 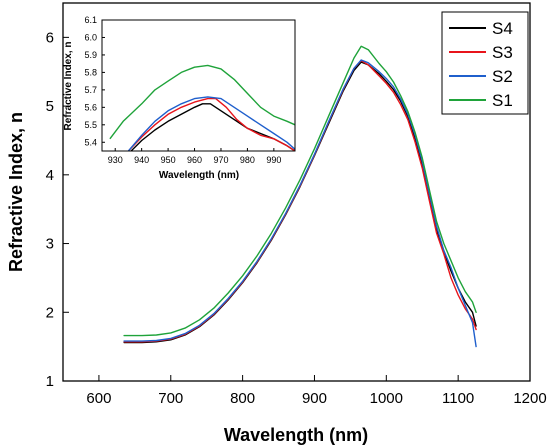 I want to click on inset-x-tick-label: 950, so click(x=168, y=160).